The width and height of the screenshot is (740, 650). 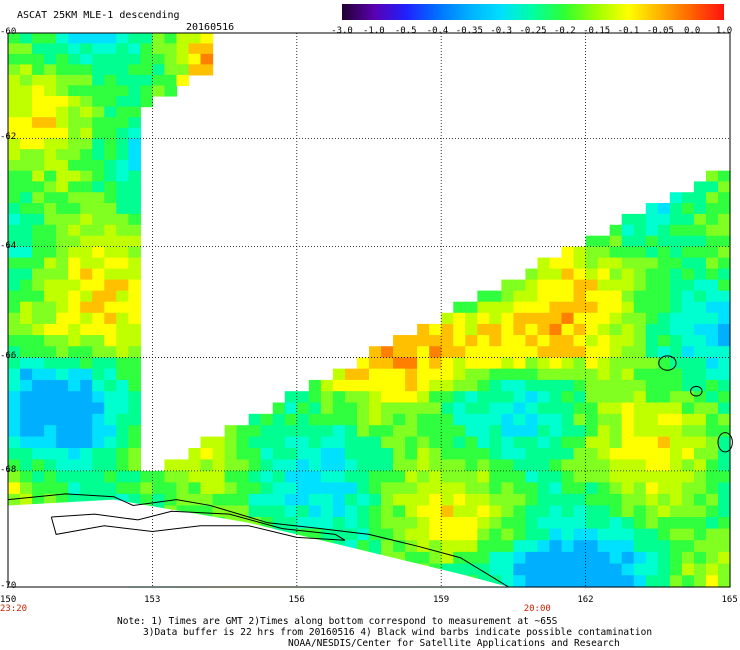 I want to click on colorbar-label: 1.0, so click(x=724, y=31).